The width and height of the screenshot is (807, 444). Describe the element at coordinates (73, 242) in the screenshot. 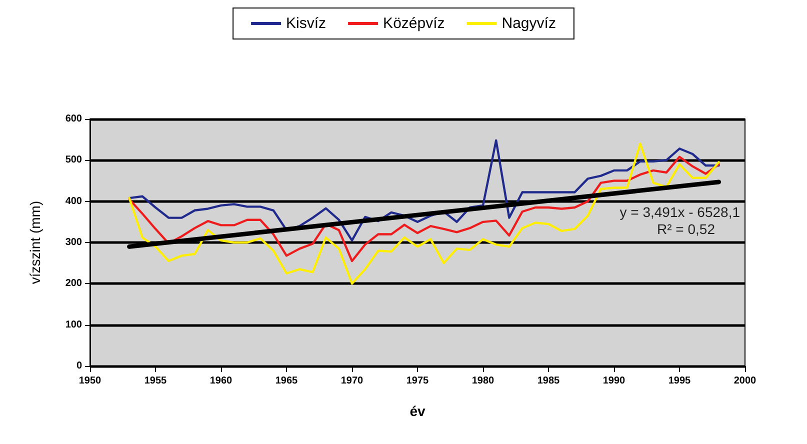

I see `y-tick-label: 300` at that location.